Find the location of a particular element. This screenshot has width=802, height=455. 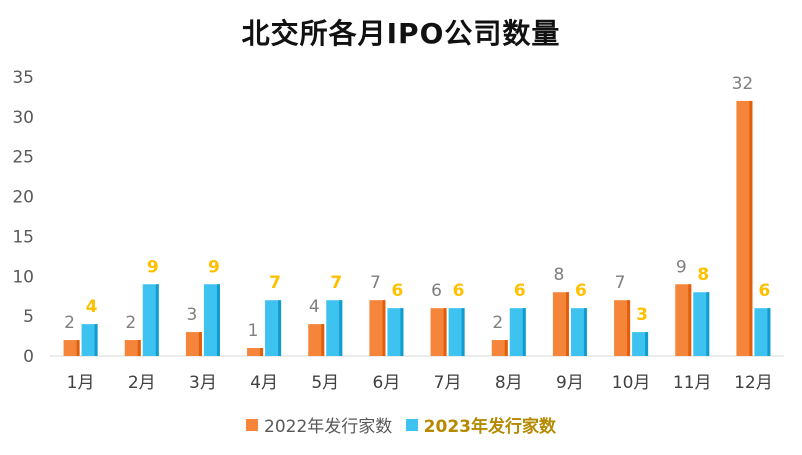

chart-title: 北交所各月IPO公司数量 is located at coordinates (401, 33).